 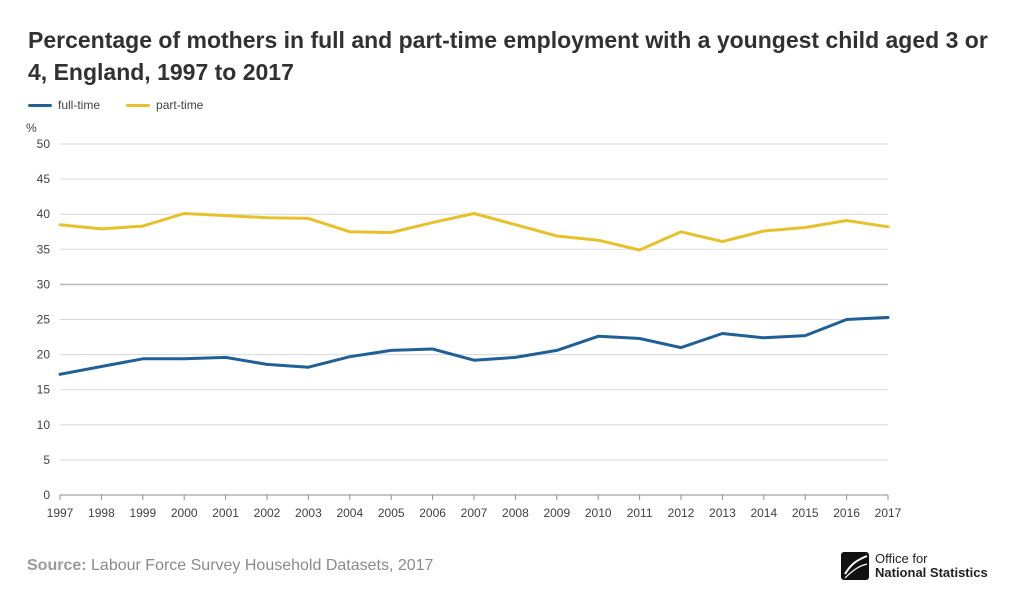 I want to click on y-axis-label: %, so click(x=31, y=128).